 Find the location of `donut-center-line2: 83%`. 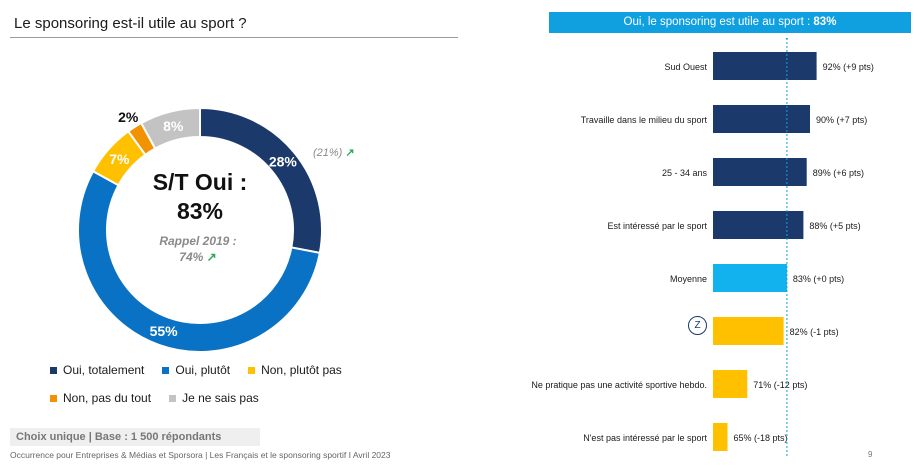

donut-center-line2: 83% is located at coordinates (200, 211).